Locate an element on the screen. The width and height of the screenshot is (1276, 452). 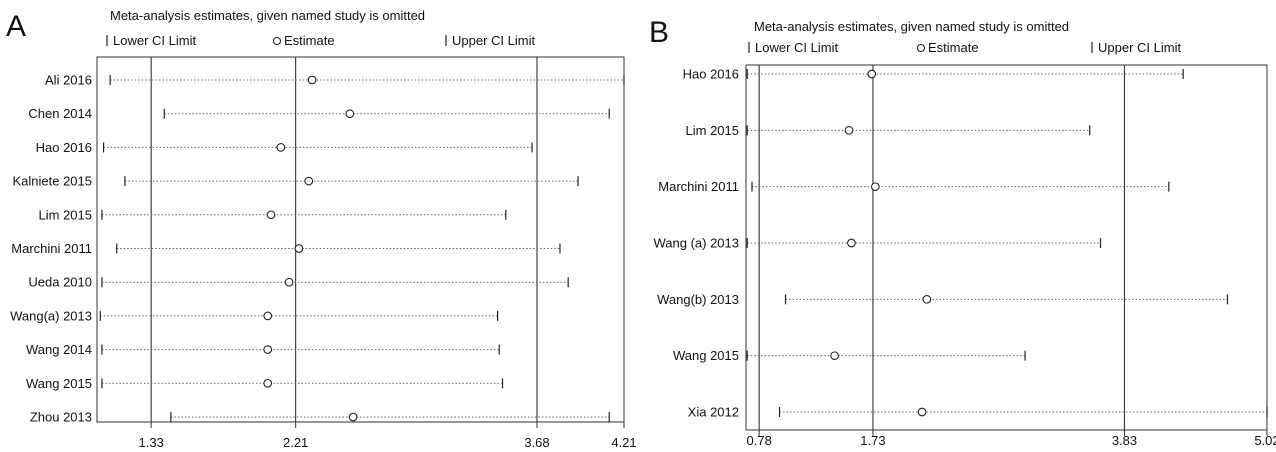
study-label: Ueda 2010 is located at coordinates (60, 282).